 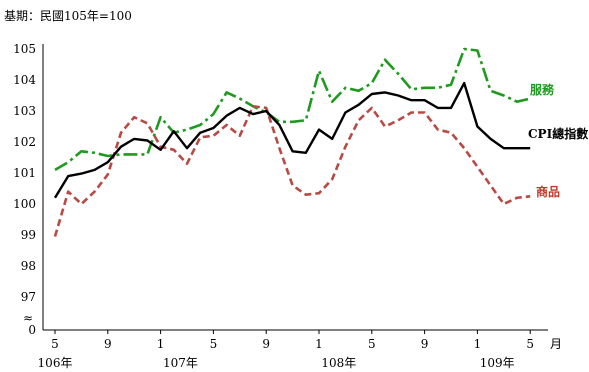 What do you see at coordinates (24, 204) in the screenshot?
I see `y-tick-label: 100` at bounding box center [24, 204].